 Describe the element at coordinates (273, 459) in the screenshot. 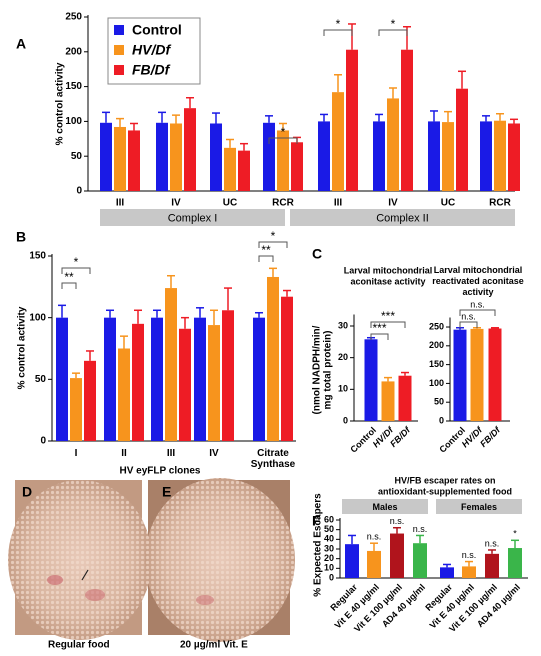

I see `x-tick-label: Citrate Synthase` at that location.